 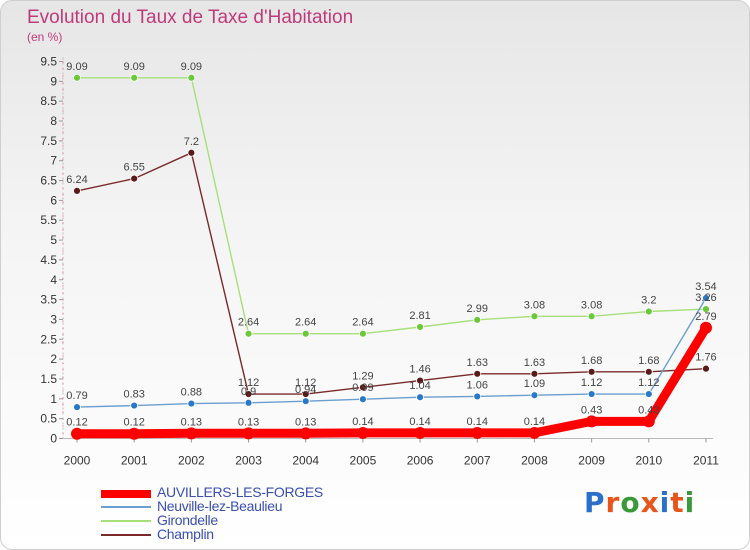 What do you see at coordinates (48, 419) in the screenshot?
I see `y-tick-label: 0.5` at bounding box center [48, 419].